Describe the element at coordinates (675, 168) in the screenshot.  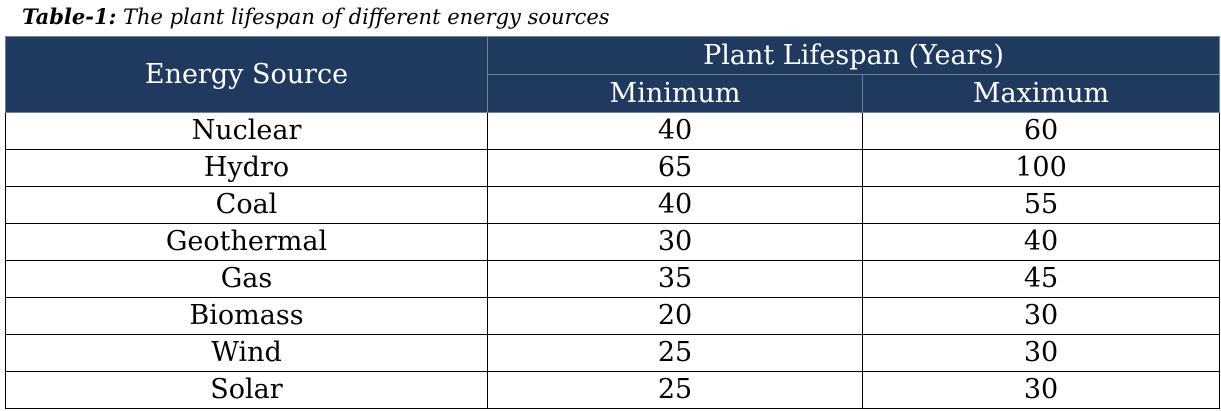
I see `minimum-cell: 65` at that location.